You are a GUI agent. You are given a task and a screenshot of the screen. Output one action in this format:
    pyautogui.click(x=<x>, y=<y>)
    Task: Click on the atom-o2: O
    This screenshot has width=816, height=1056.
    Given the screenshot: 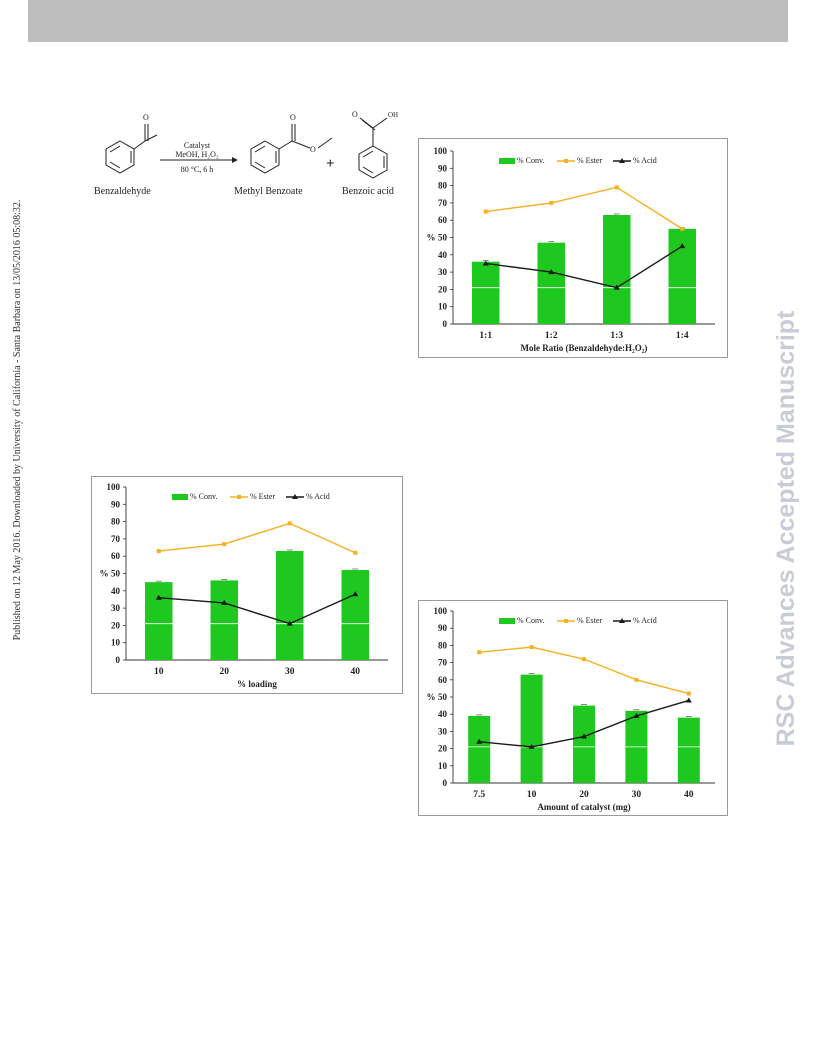 What is the action you would take?
    pyautogui.click(x=293, y=117)
    